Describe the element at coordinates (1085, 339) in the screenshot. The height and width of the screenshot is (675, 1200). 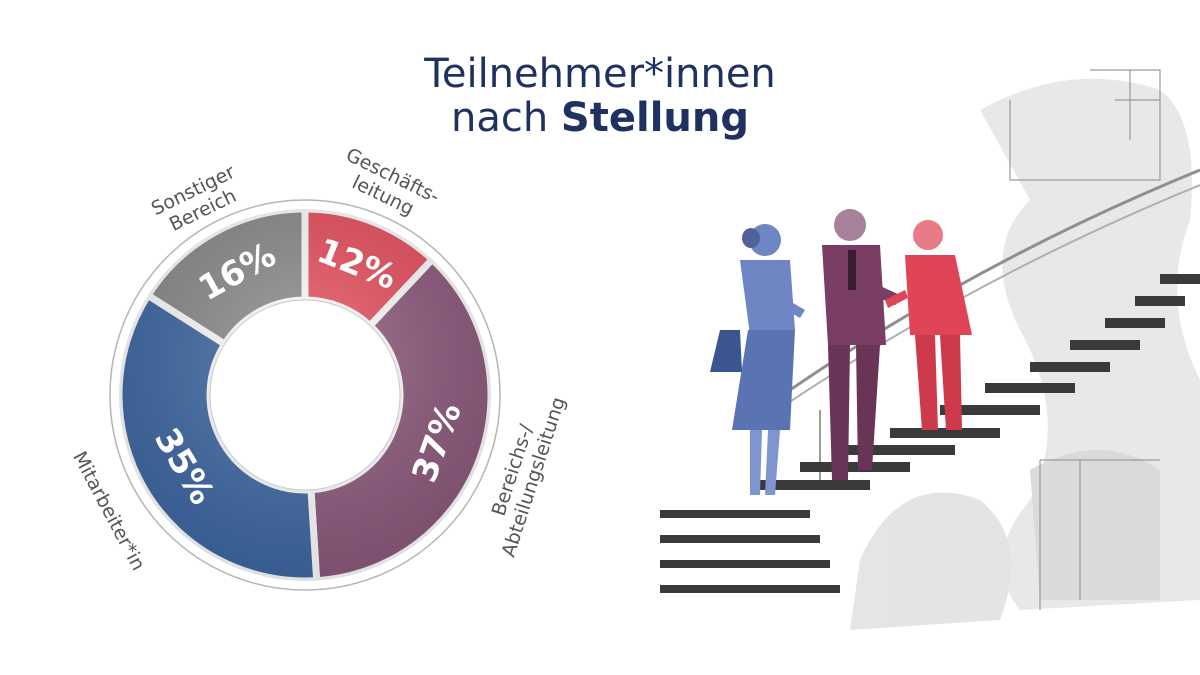
I see `building-sketch-lines` at that location.